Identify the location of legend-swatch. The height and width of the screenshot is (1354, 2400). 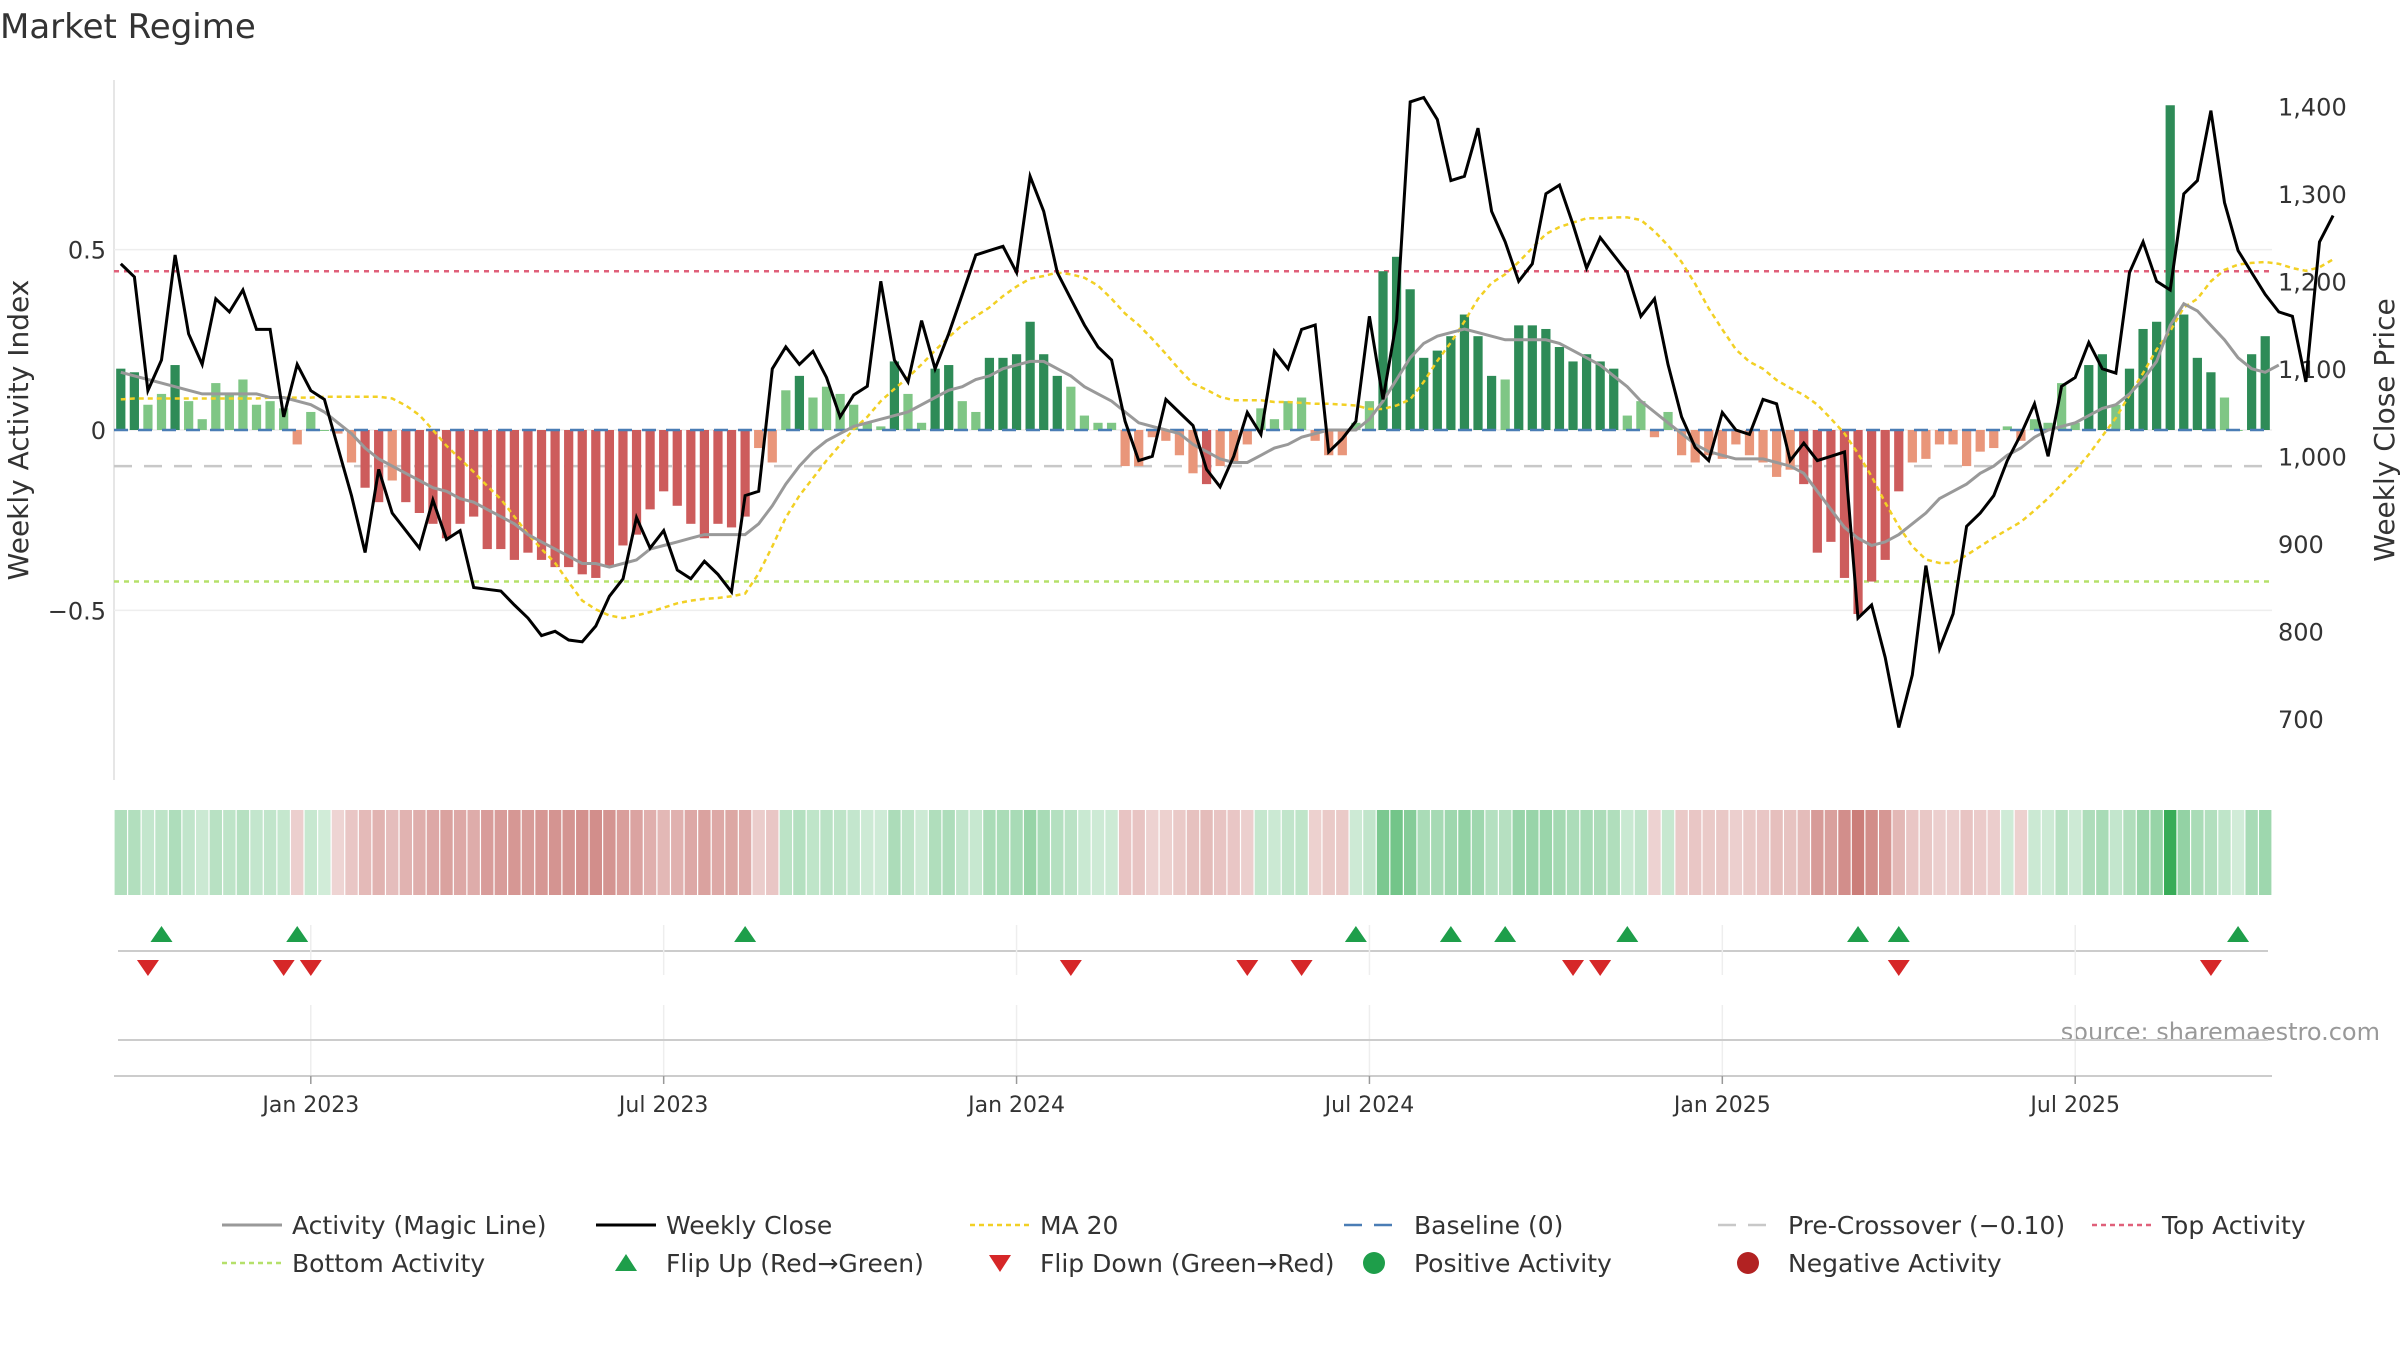
(1748, 1263).